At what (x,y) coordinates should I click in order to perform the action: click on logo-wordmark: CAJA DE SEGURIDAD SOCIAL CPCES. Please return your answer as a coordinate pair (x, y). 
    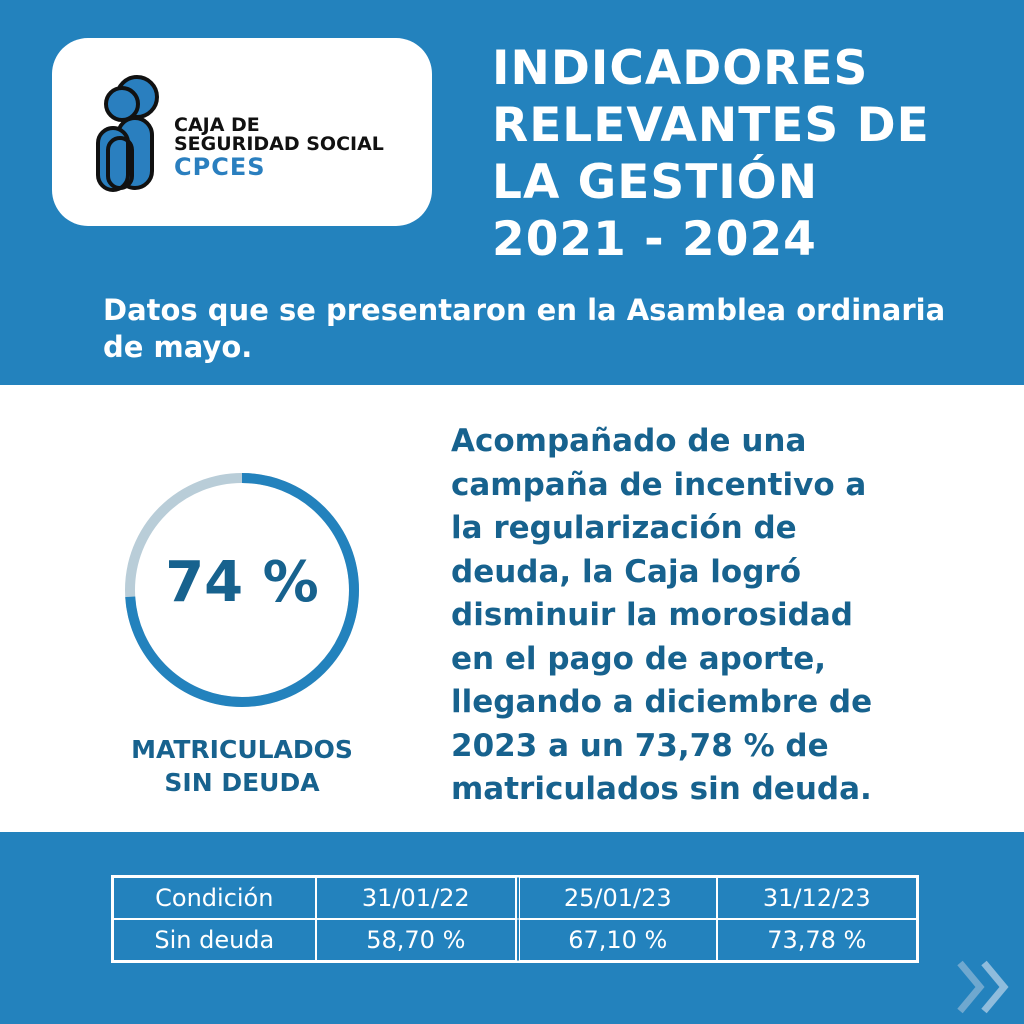
    Looking at the image, I should click on (279, 147).